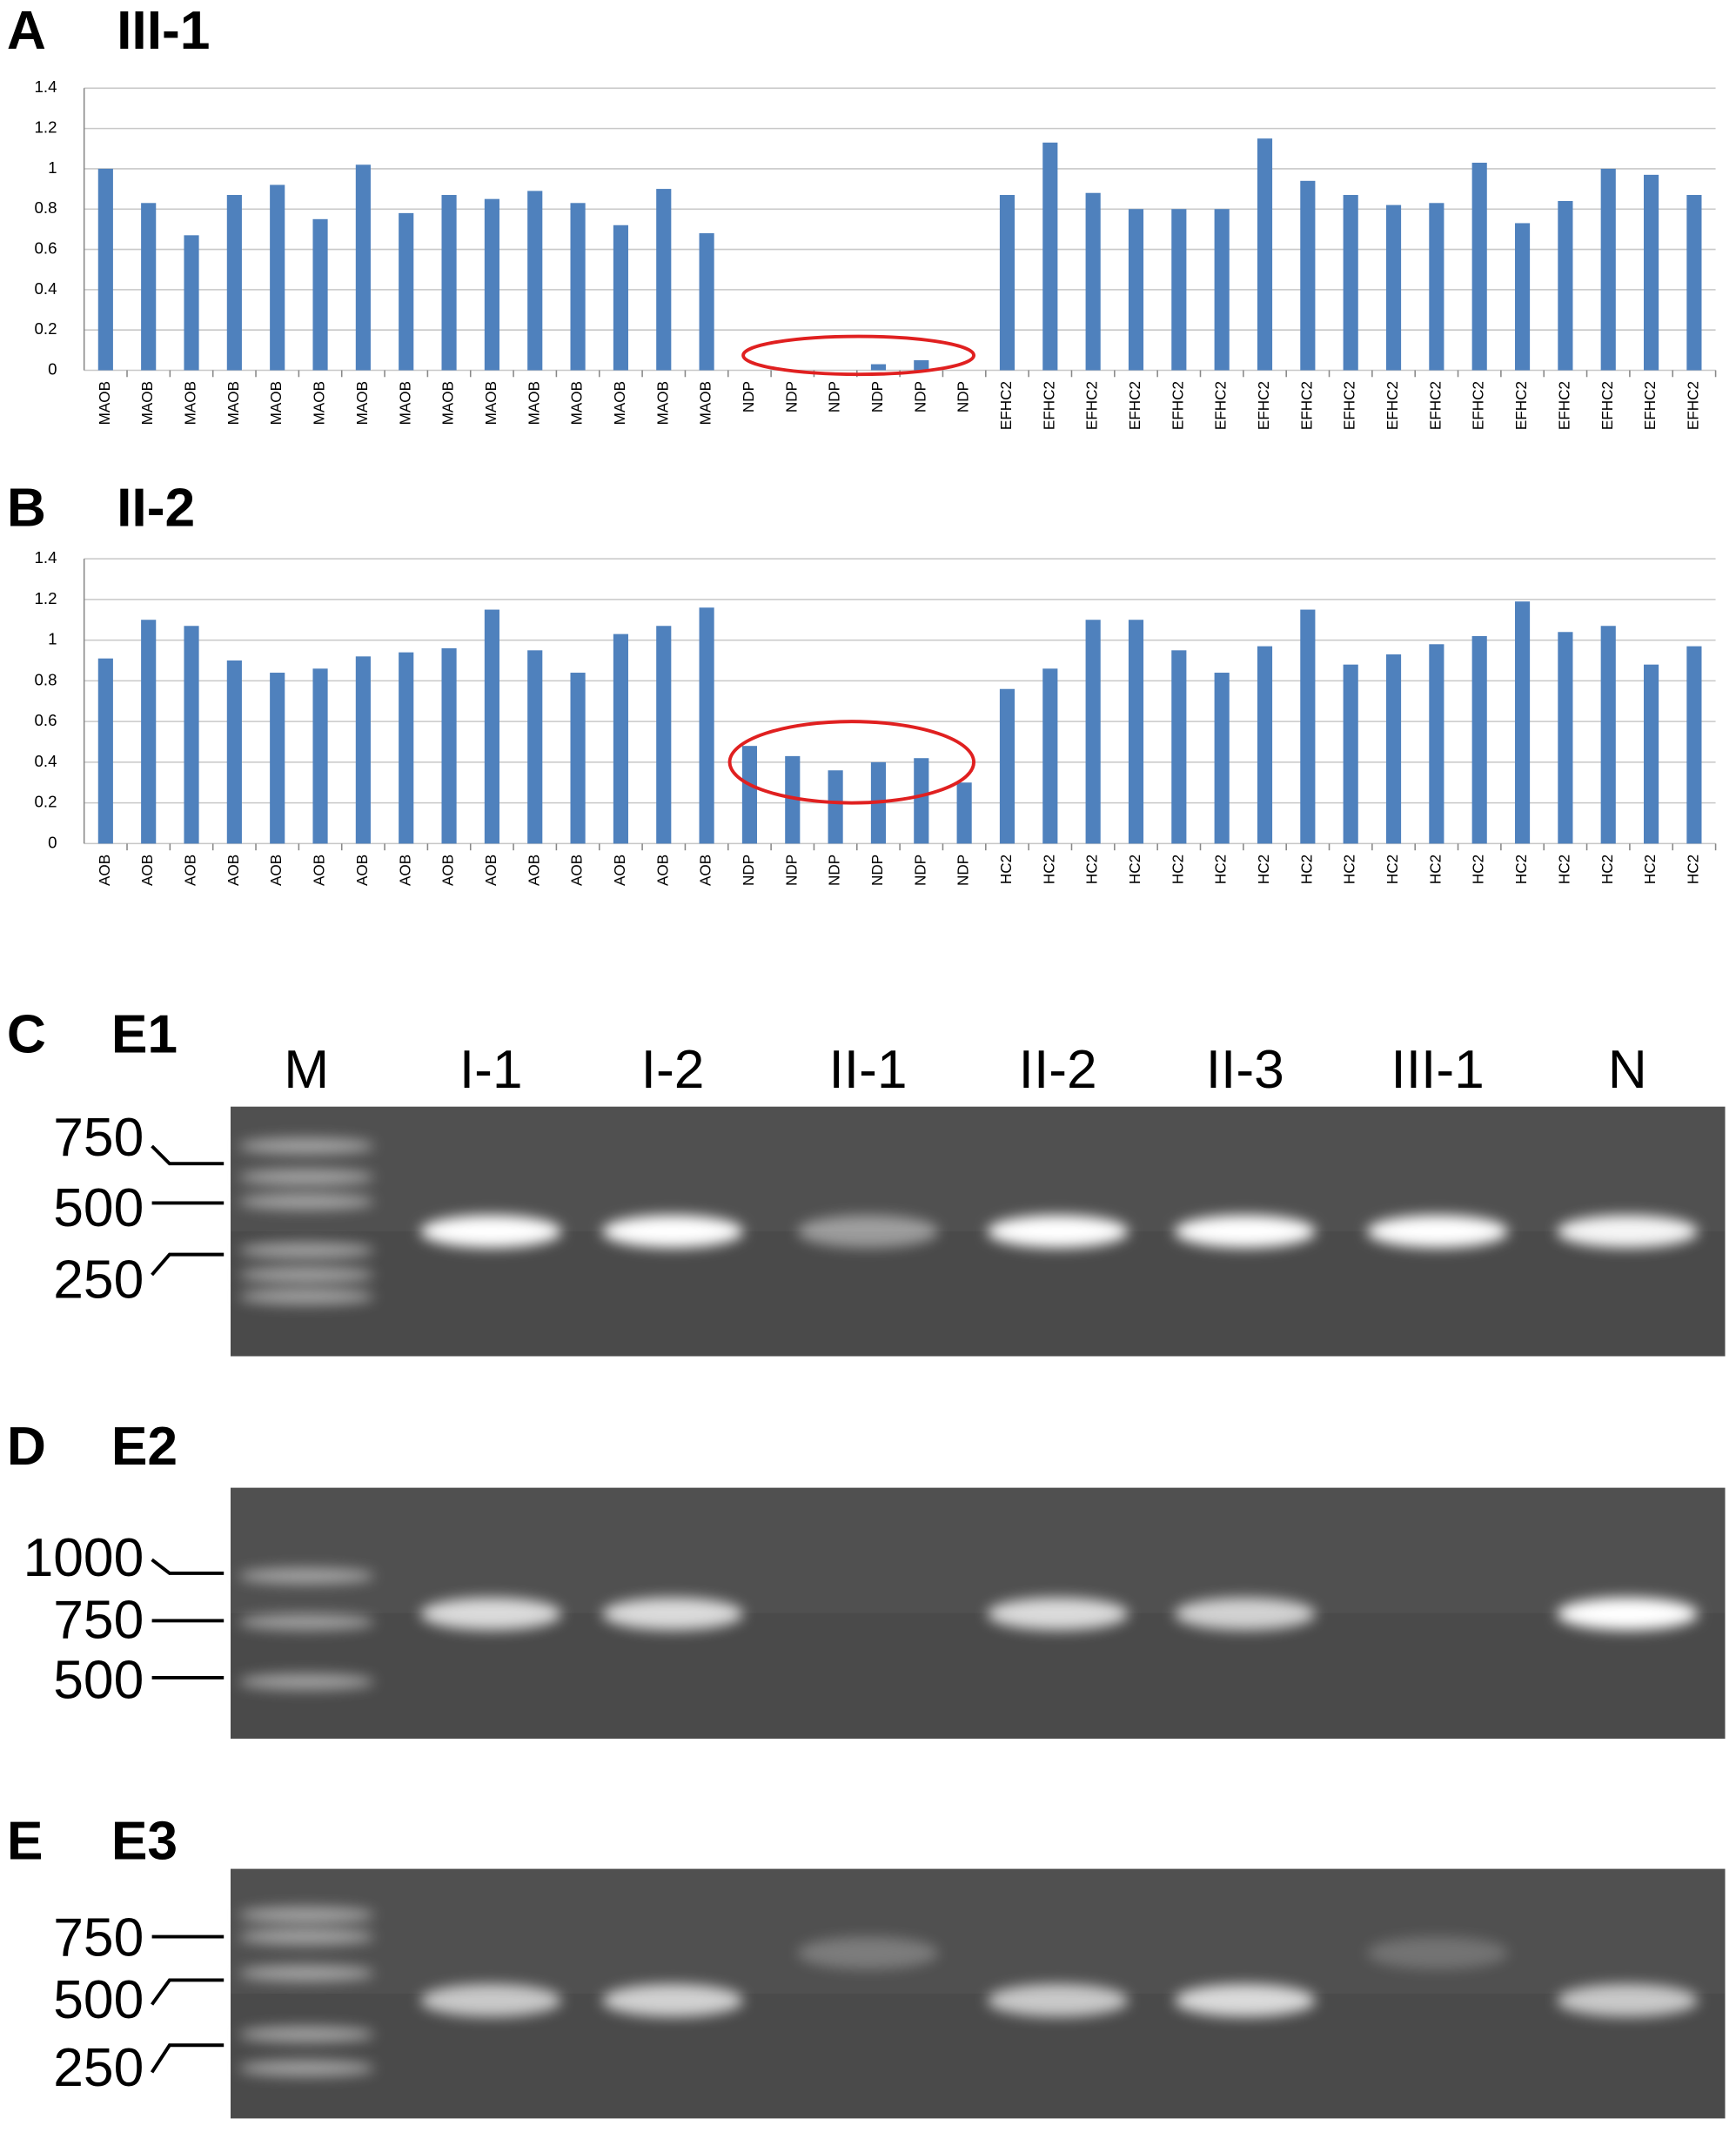 The width and height of the screenshot is (1736, 2132). I want to click on lane-label: III-1, so click(1437, 1070).